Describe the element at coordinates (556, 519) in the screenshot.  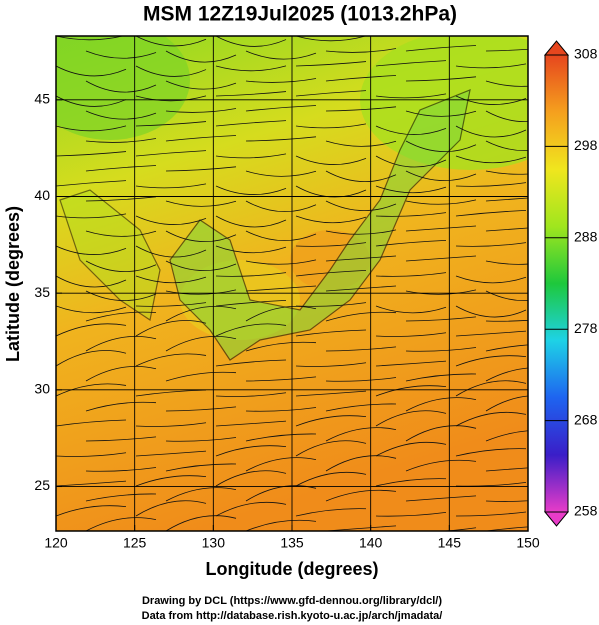
I see `colorbar-extend` at that location.